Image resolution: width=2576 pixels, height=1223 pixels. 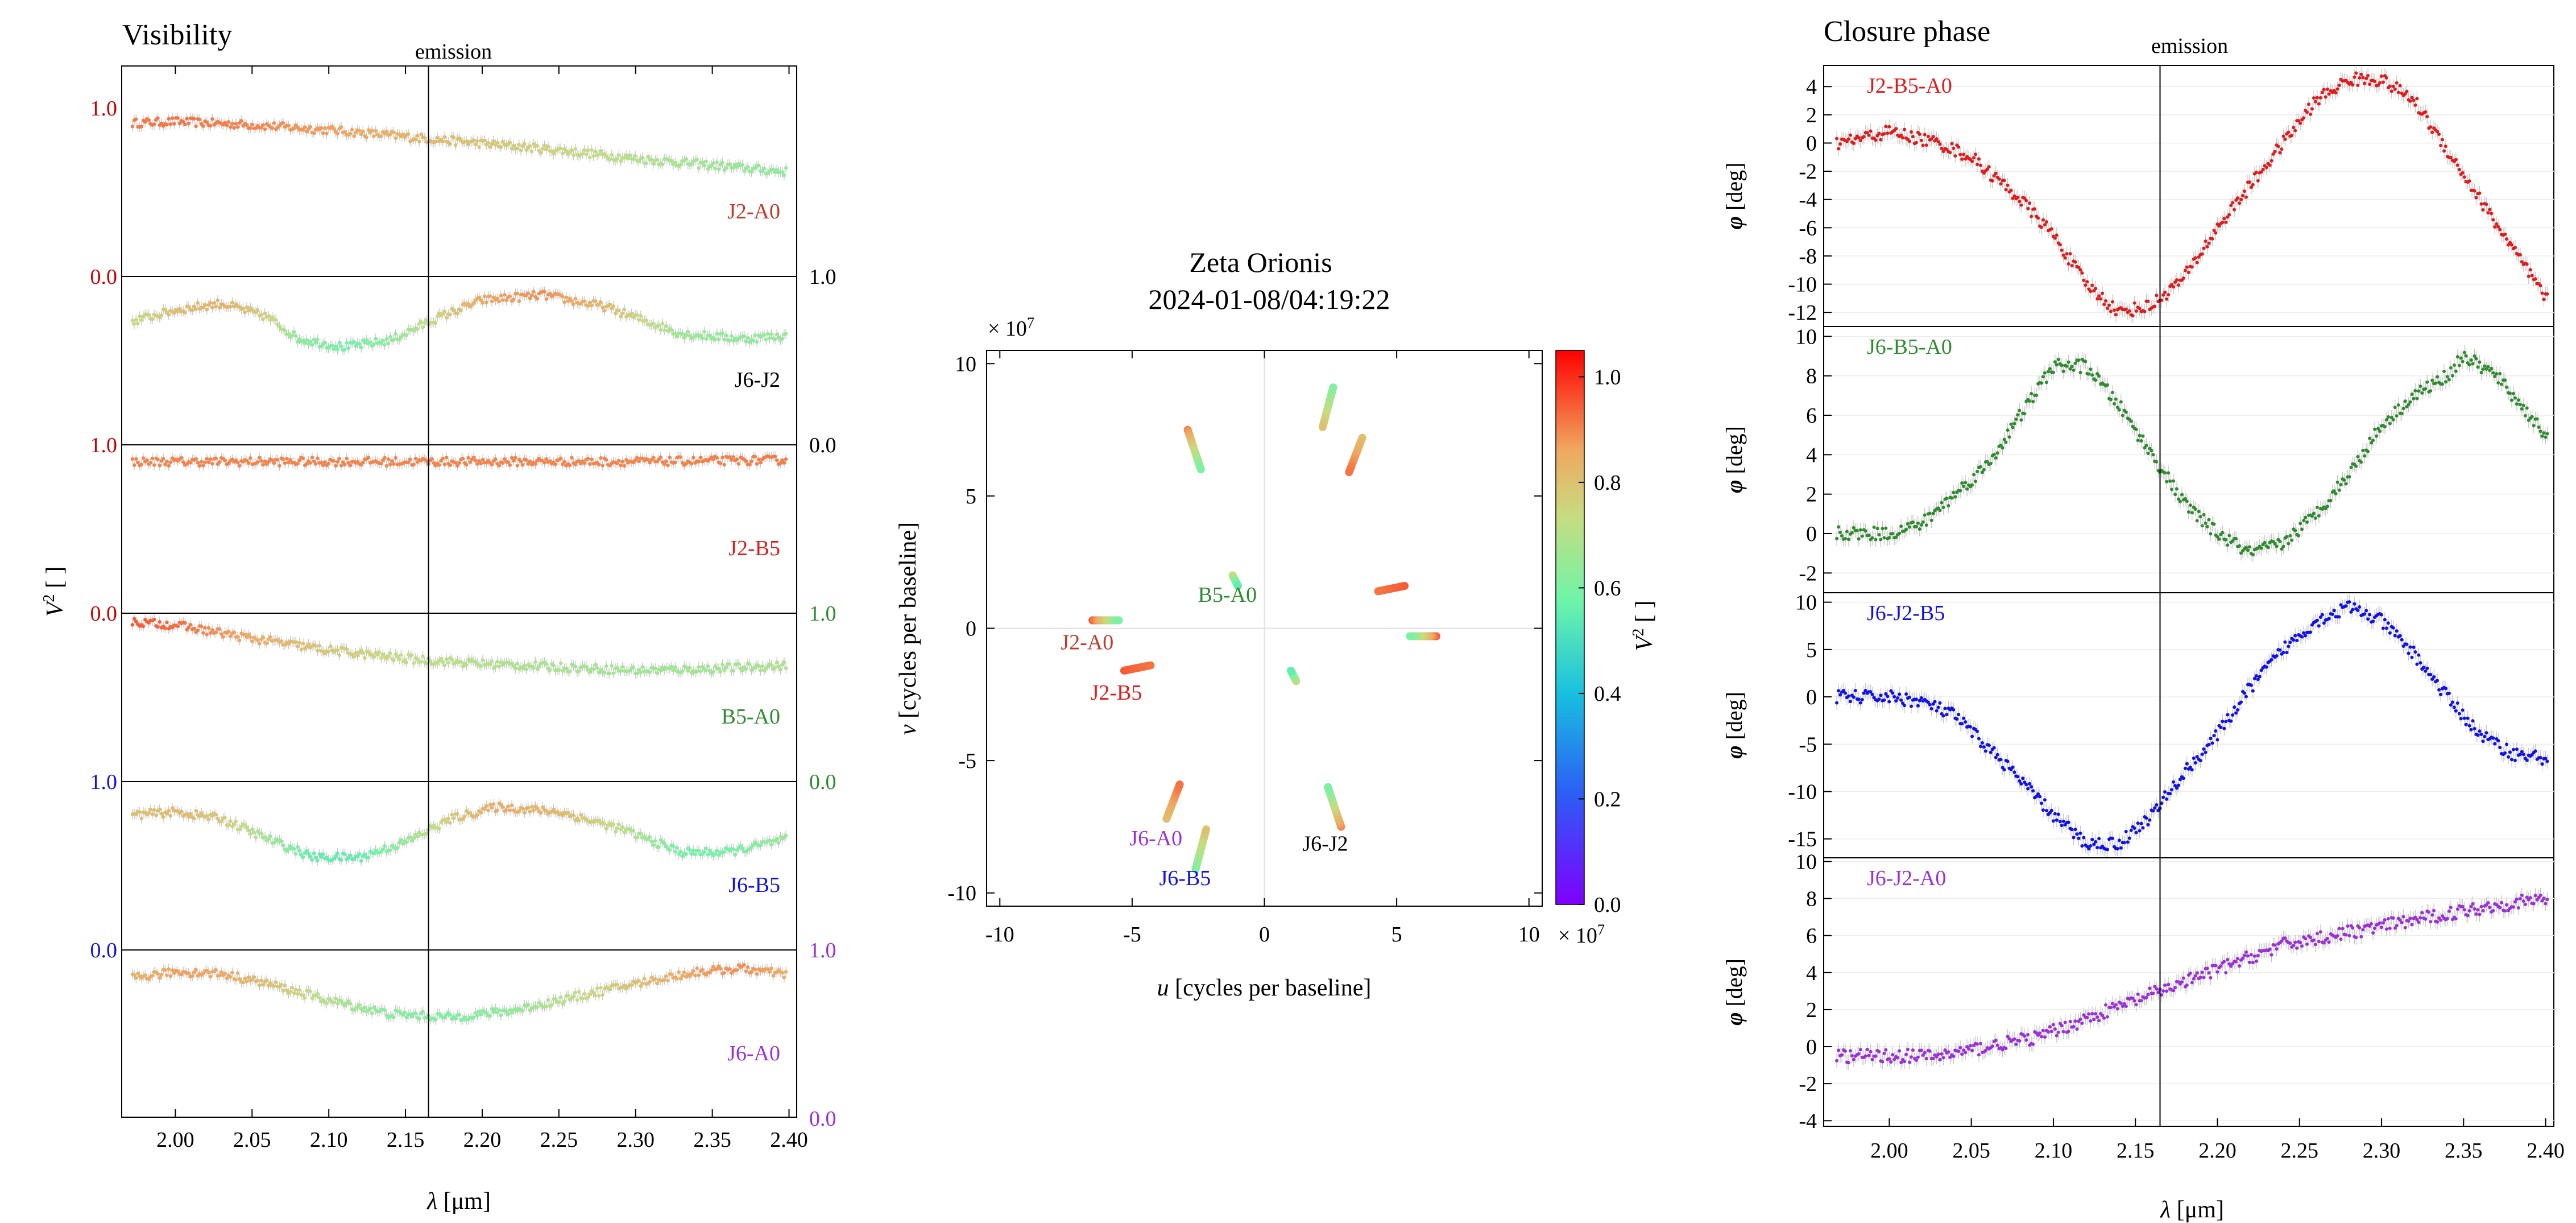 What do you see at coordinates (754, 885) in the screenshot?
I see `vis-baseline-label: J6-B5` at bounding box center [754, 885].